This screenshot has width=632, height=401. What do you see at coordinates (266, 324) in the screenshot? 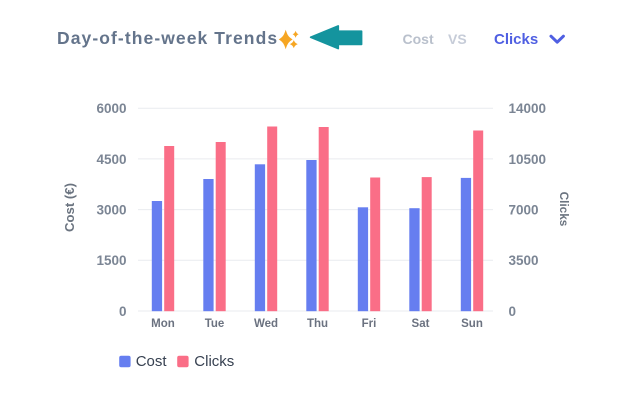
I see `svg-text: Wed` at bounding box center [266, 324].